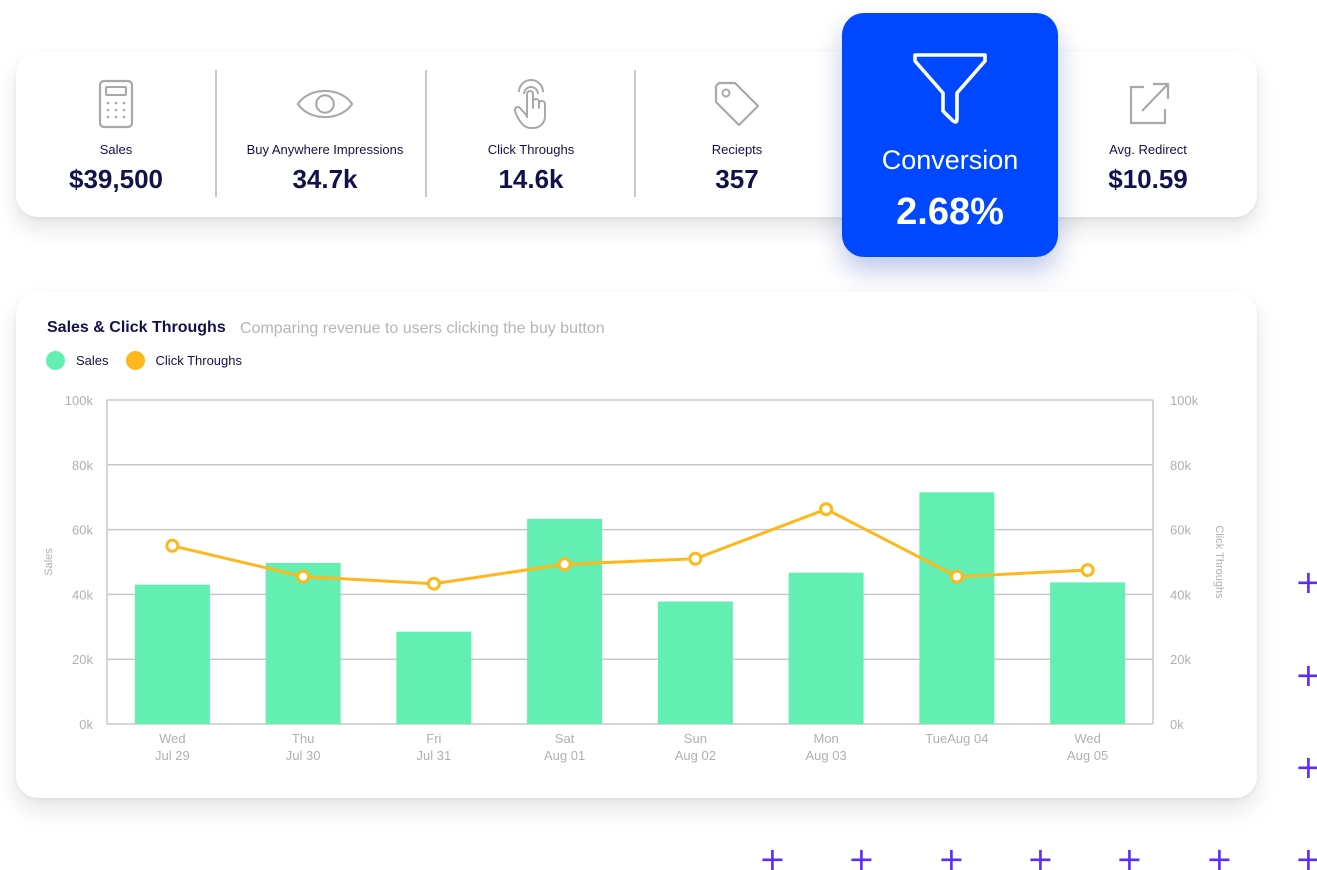  I want to click on kpi-label: Buy Anywhere Impressions, so click(325, 149).